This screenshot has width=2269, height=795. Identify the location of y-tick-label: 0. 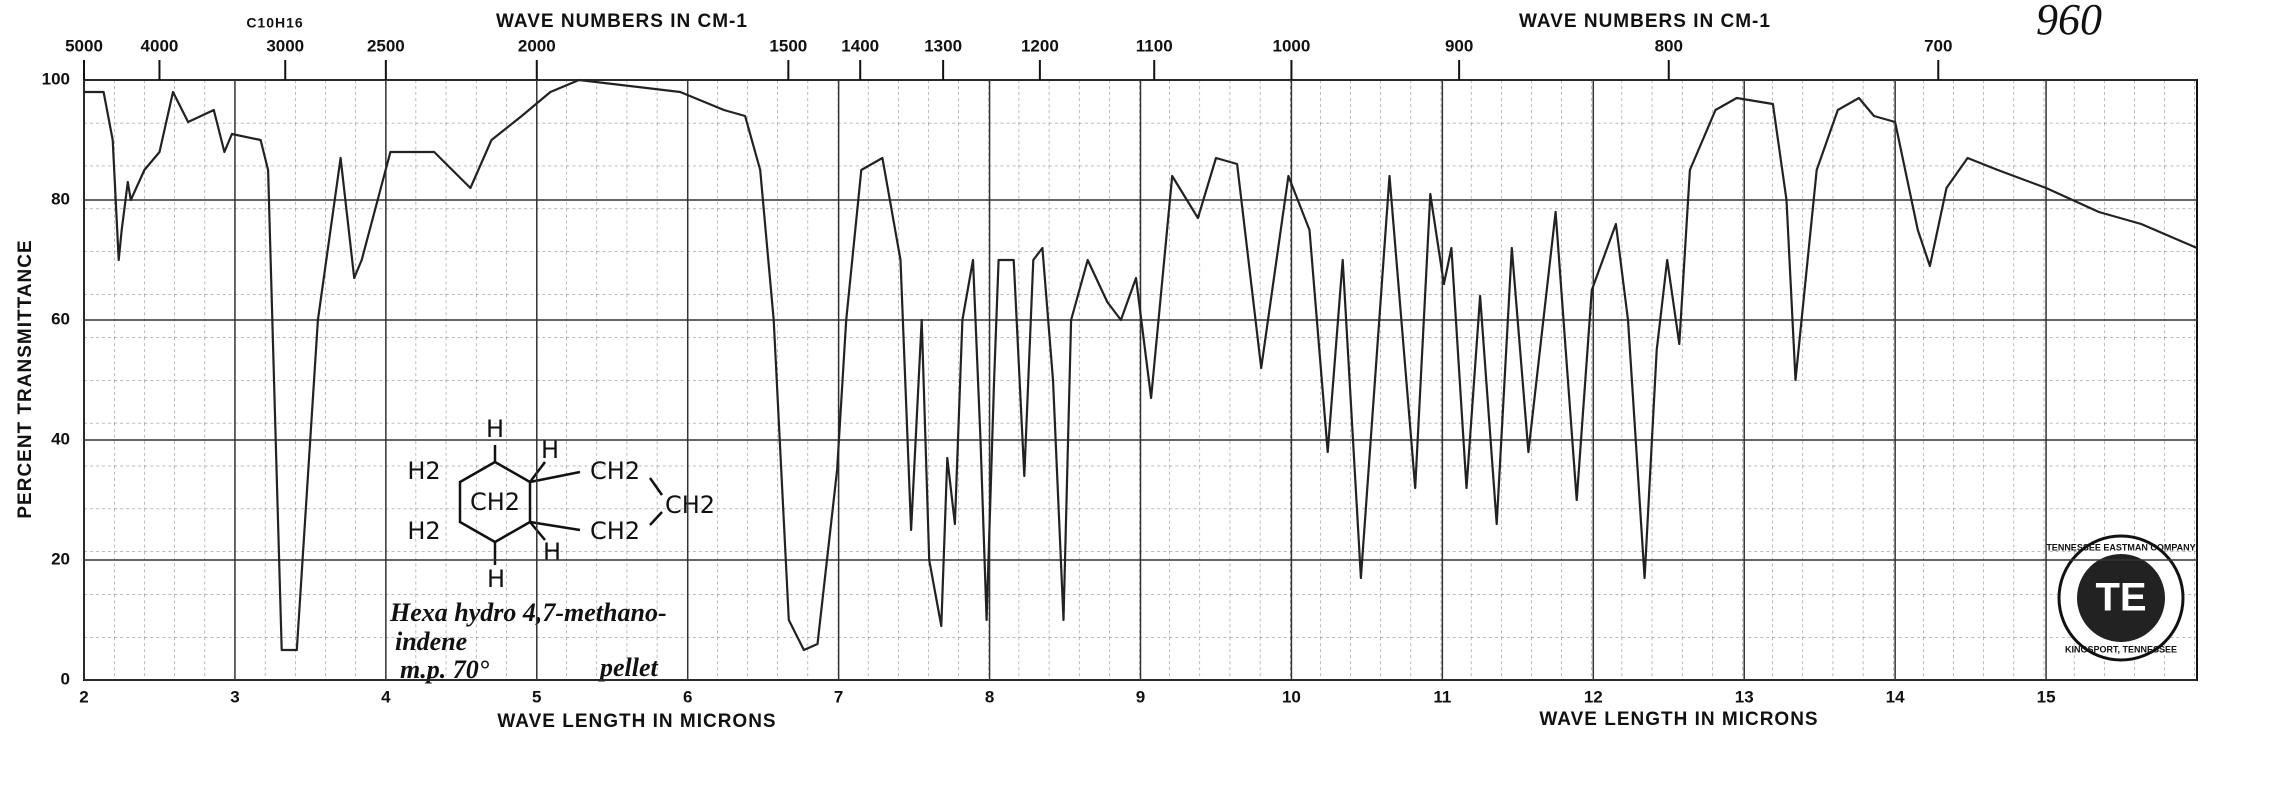
(65, 678).